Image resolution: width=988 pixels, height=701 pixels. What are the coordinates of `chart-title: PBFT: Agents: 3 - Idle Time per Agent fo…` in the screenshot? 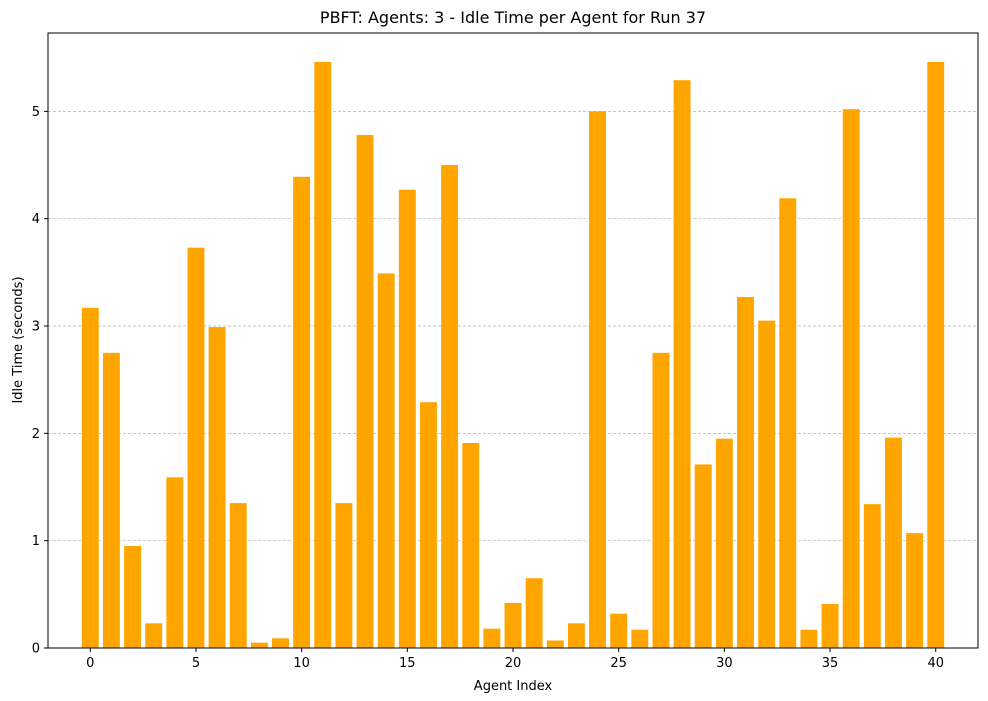 It's located at (513, 17).